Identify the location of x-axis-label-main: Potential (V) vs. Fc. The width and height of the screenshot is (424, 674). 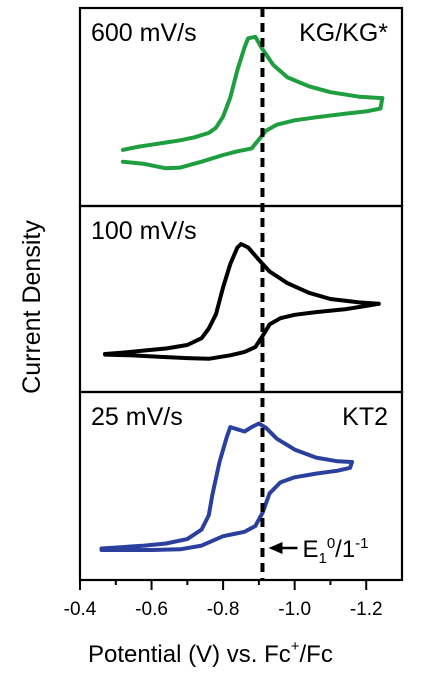
(189, 654).